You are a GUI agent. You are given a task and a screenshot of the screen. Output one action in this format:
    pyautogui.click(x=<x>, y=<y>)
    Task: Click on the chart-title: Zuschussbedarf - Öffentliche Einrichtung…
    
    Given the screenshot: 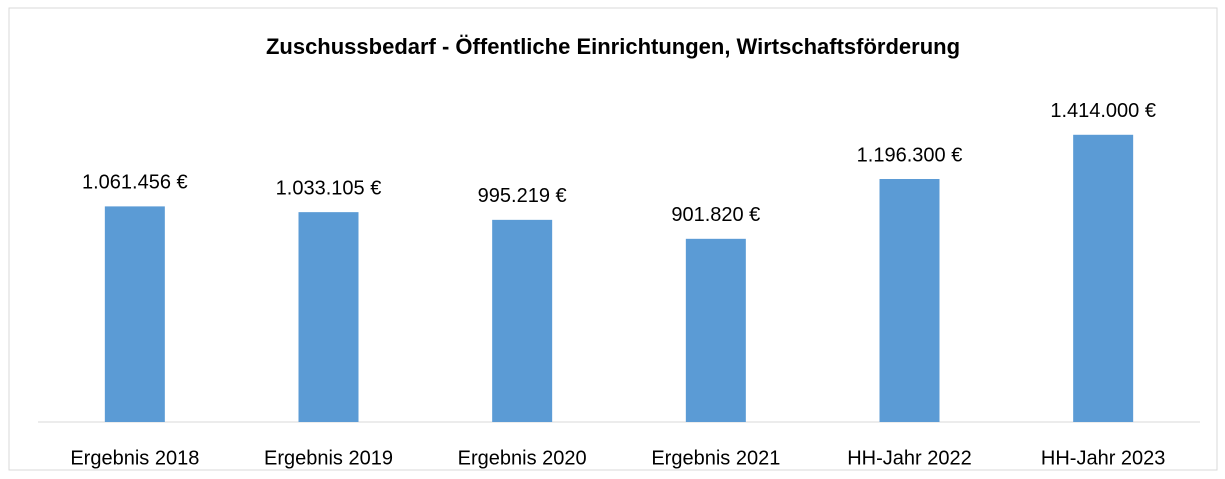 What is the action you would take?
    pyautogui.click(x=613, y=46)
    